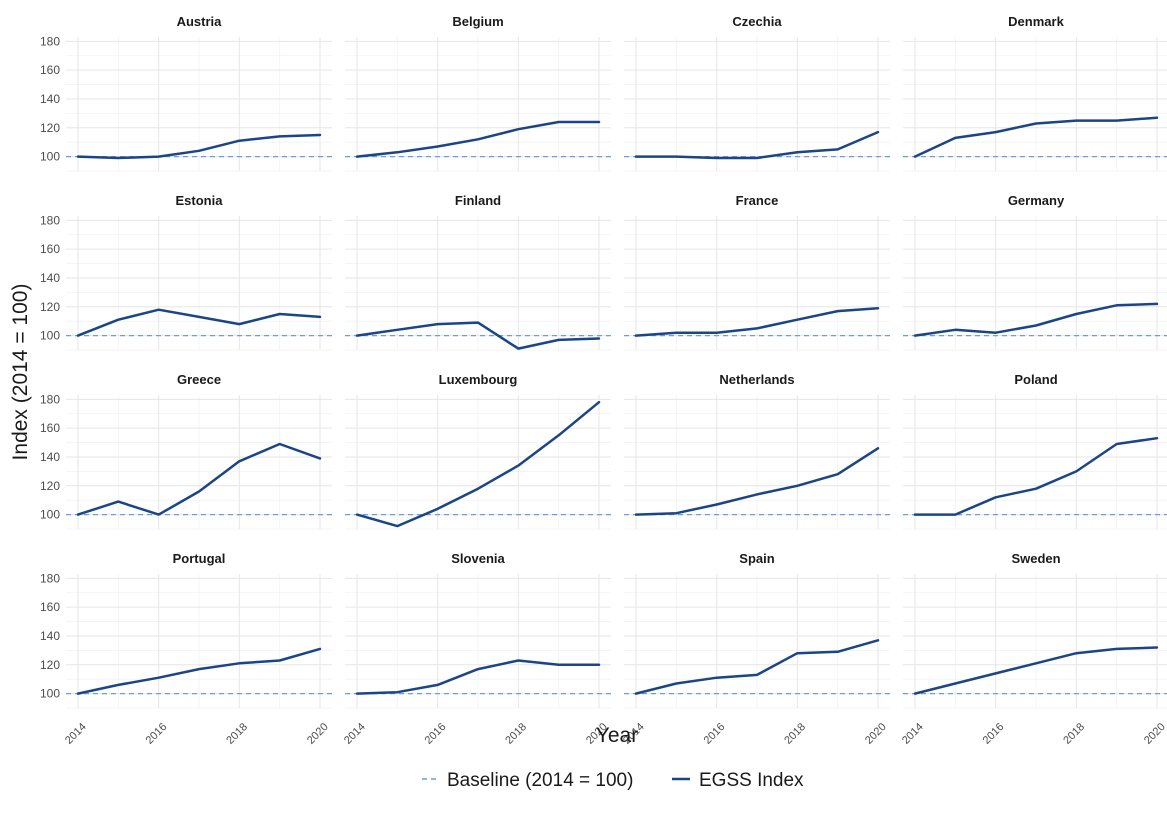  Describe the element at coordinates (186, 93) in the screenshot. I see `panel-austria: Austria 100 120 140 160 180` at that location.